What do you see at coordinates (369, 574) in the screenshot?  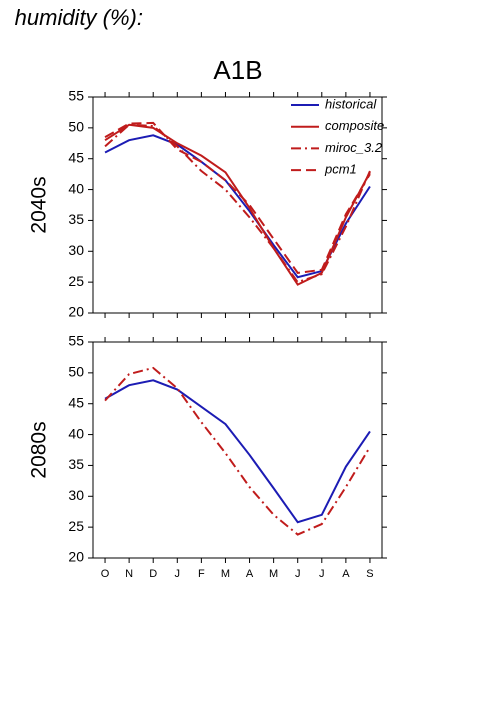 I see `x-tick-label: S` at bounding box center [369, 574].